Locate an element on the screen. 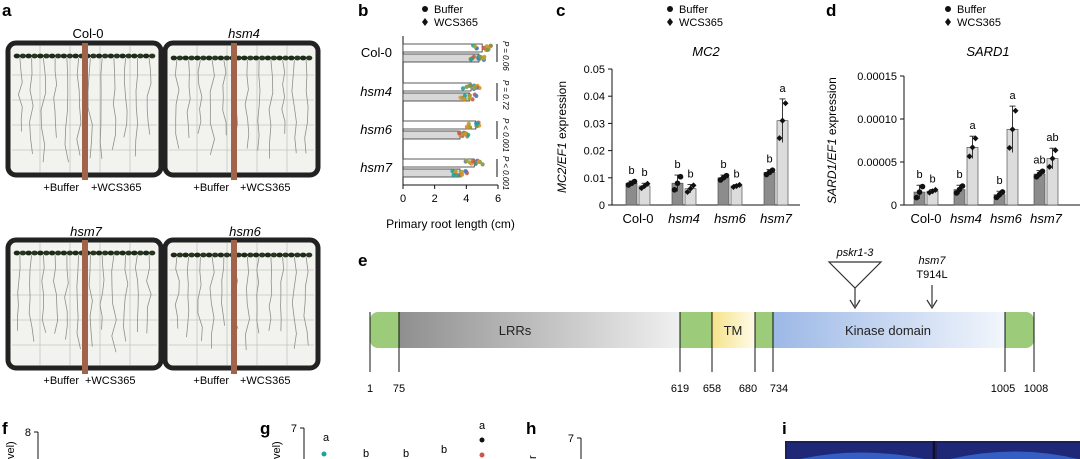 This screenshot has height=459, width=1080. panel-h-chart: 7 r is located at coordinates (554, 446).